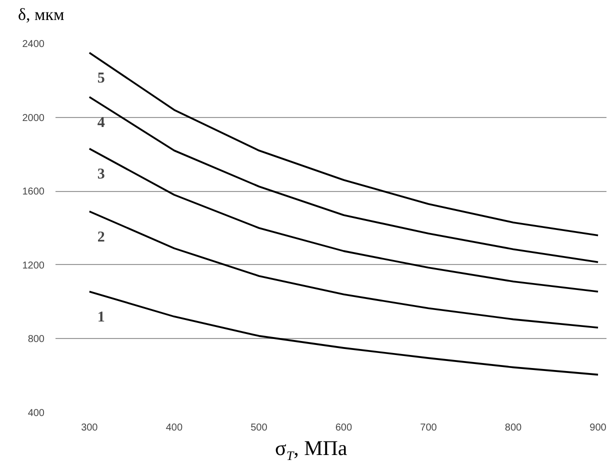  Describe the element at coordinates (33, 118) in the screenshot. I see `y-tick-label: 2000` at that location.